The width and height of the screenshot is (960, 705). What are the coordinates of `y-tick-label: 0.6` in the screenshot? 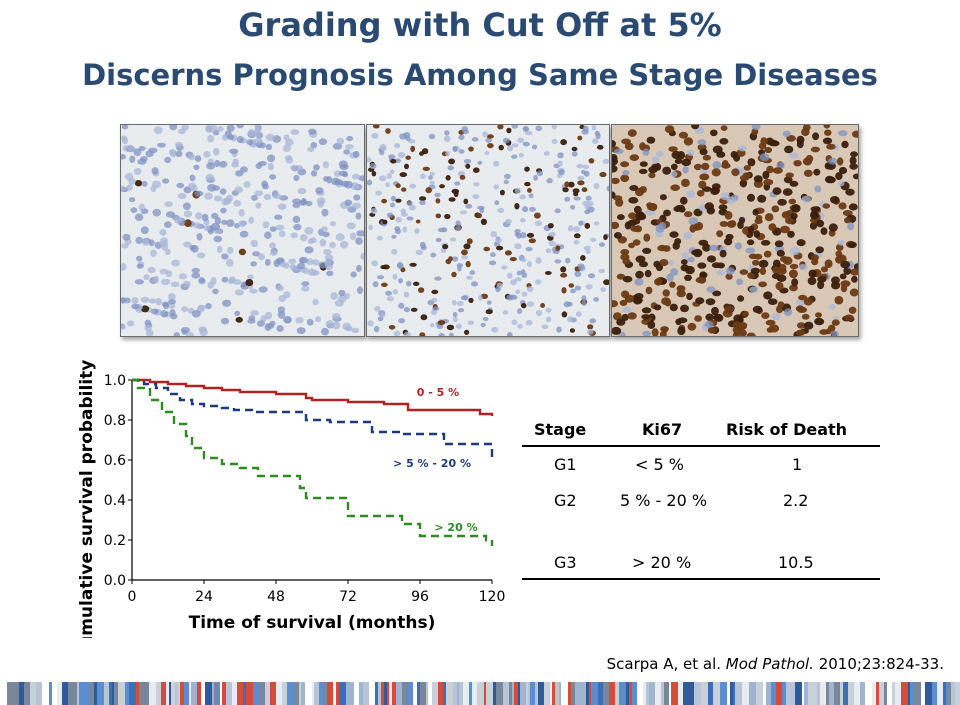 It's located at (115, 461).